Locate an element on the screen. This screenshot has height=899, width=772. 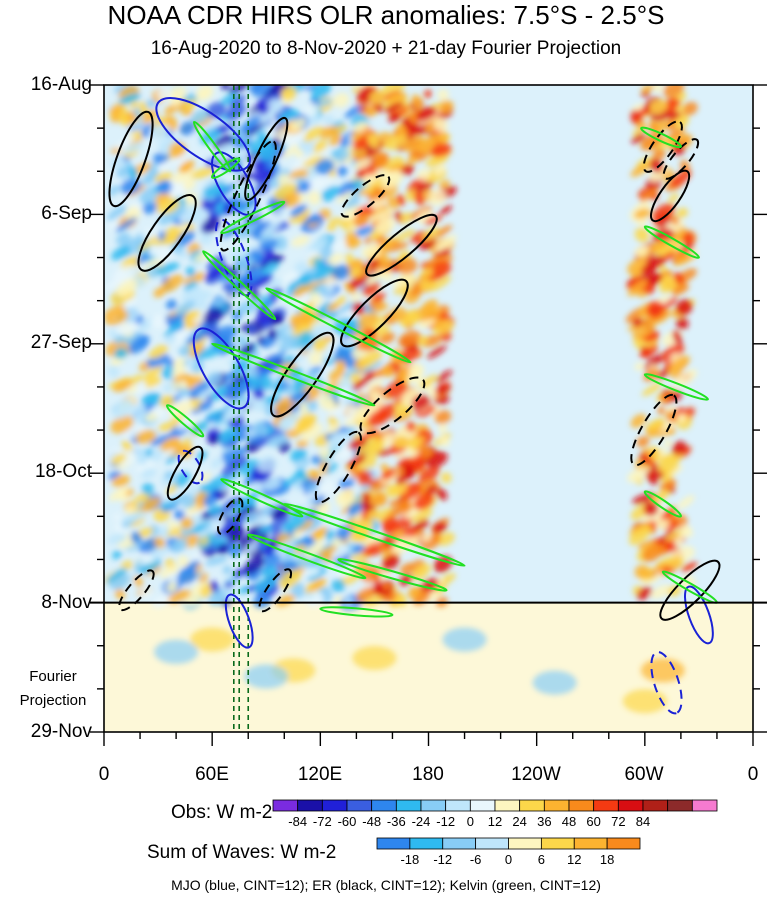
waves-legend-label: -18 is located at coordinates (409, 859).